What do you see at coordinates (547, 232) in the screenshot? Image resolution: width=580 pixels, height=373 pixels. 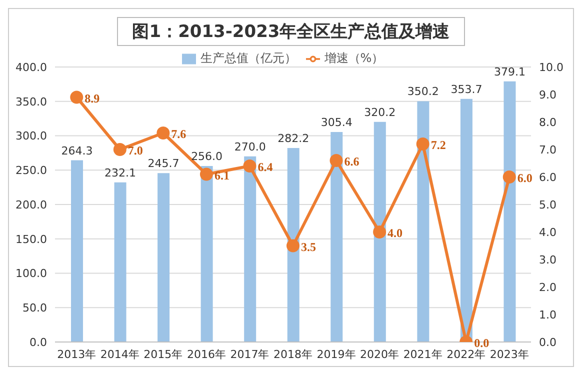 I see `y2-tick-label: 4.0` at bounding box center [547, 232].